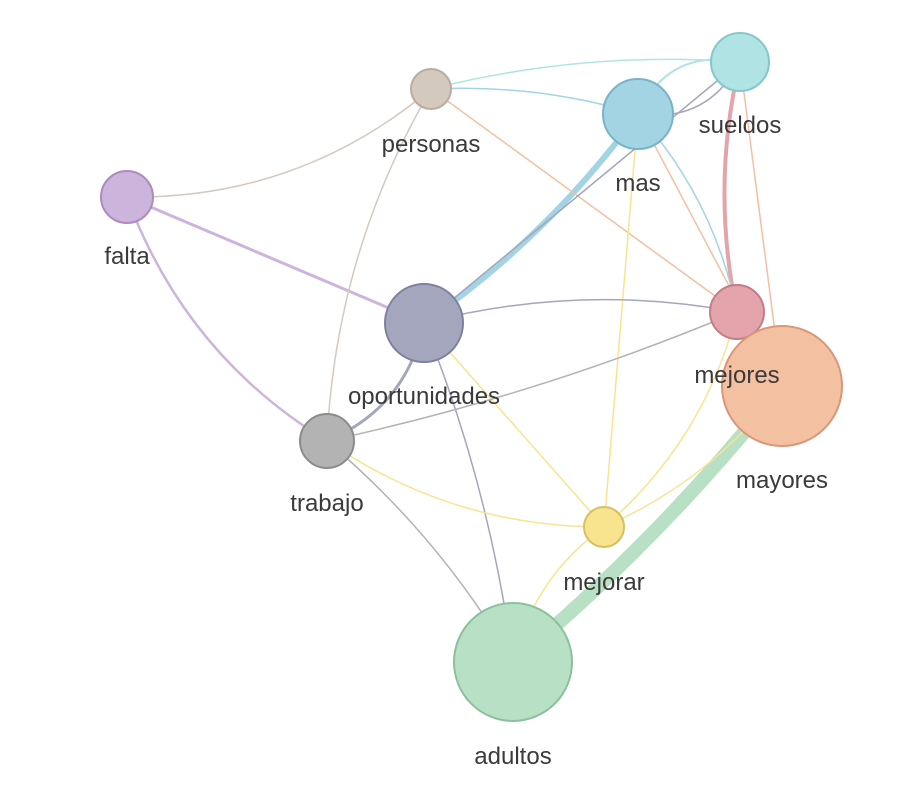 This screenshot has width=918, height=796. What do you see at coordinates (327, 441) in the screenshot?
I see `node-trabajo` at bounding box center [327, 441].